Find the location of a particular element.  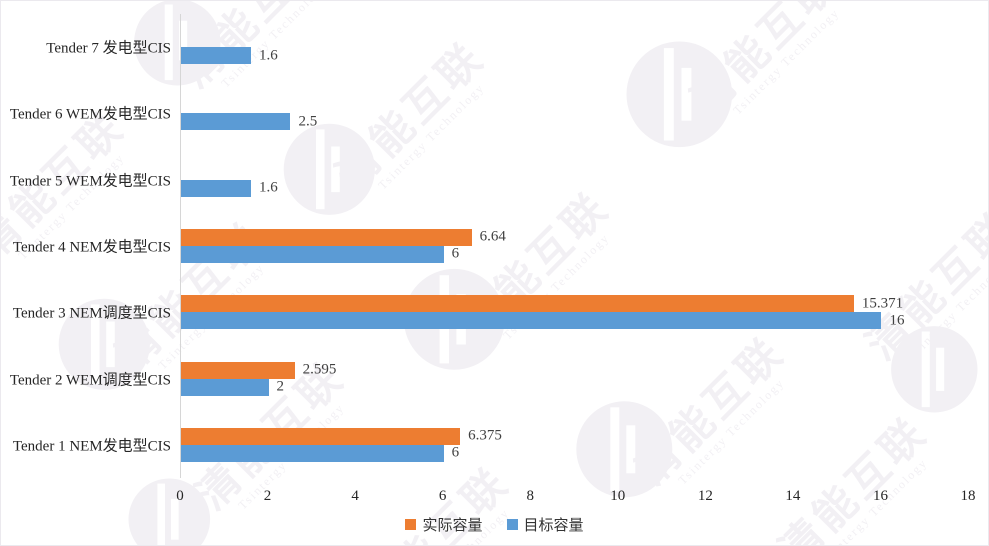

x-tick-label: 4 is located at coordinates (355, 496).